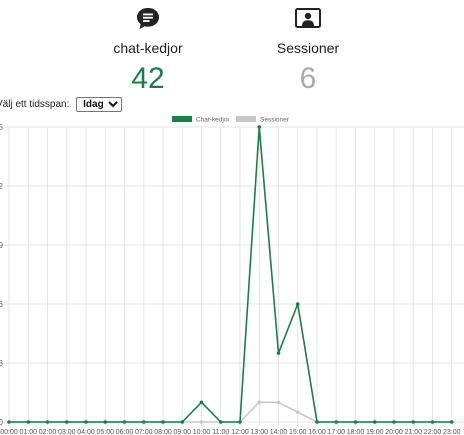  What do you see at coordinates (452, 432) in the screenshot?
I see `x-tick-label: 23:00` at bounding box center [452, 432].